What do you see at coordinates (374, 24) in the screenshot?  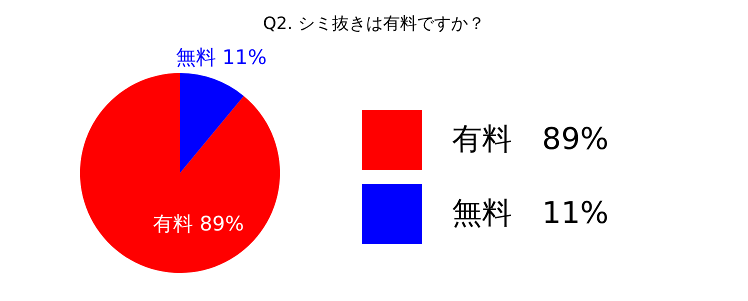 I see `chart-title: Q2. シミ抜きは有料ですか？` at bounding box center [374, 24].